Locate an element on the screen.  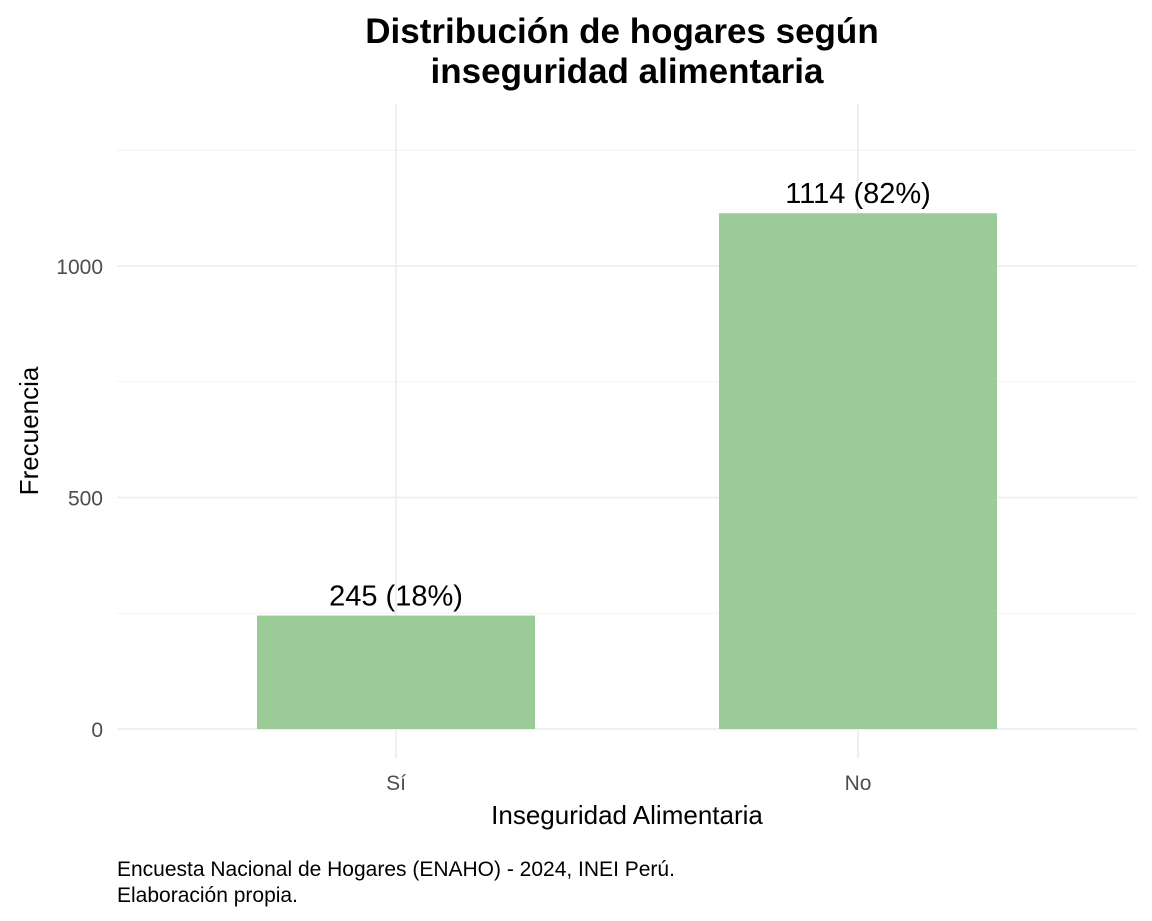
caption-line-2: Elaboración propia. is located at coordinates (207, 895).